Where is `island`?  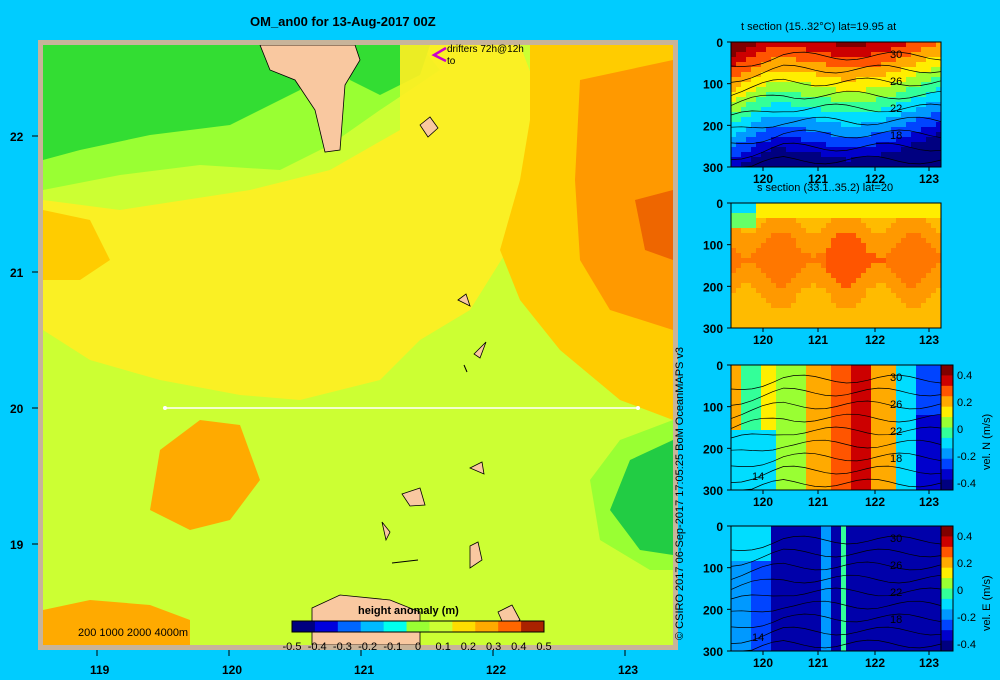 island is located at coordinates (413, 497).